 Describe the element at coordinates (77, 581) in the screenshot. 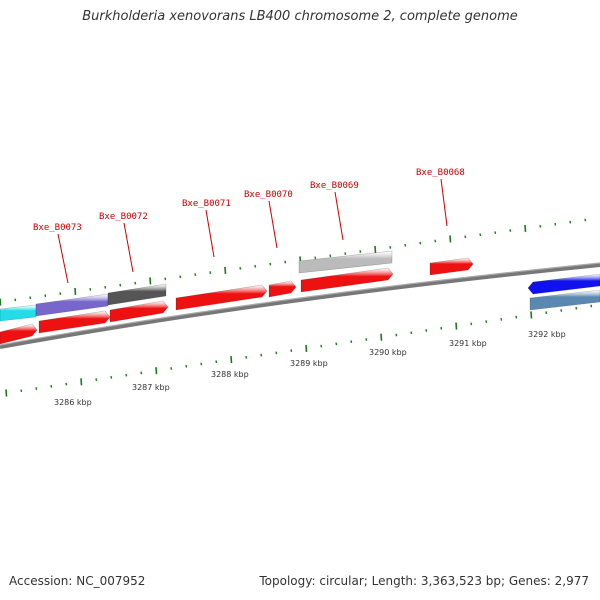

I see `accession-text: Accession: NC_007952` at that location.